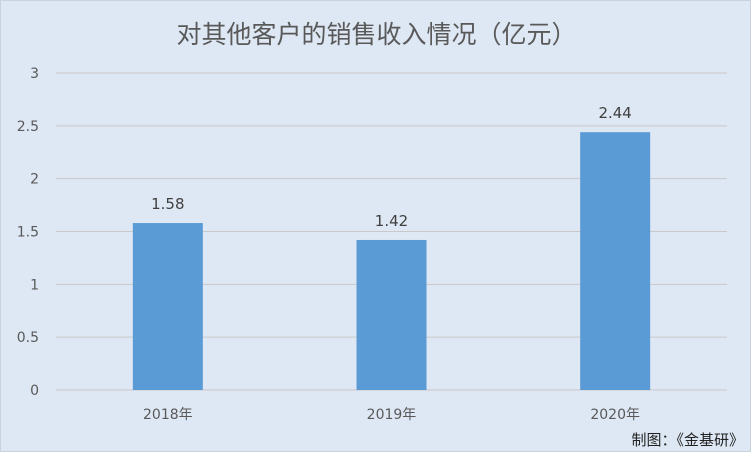 The image size is (751, 452). What do you see at coordinates (391, 221) in the screenshot?
I see `data-label: 1.42` at bounding box center [391, 221].